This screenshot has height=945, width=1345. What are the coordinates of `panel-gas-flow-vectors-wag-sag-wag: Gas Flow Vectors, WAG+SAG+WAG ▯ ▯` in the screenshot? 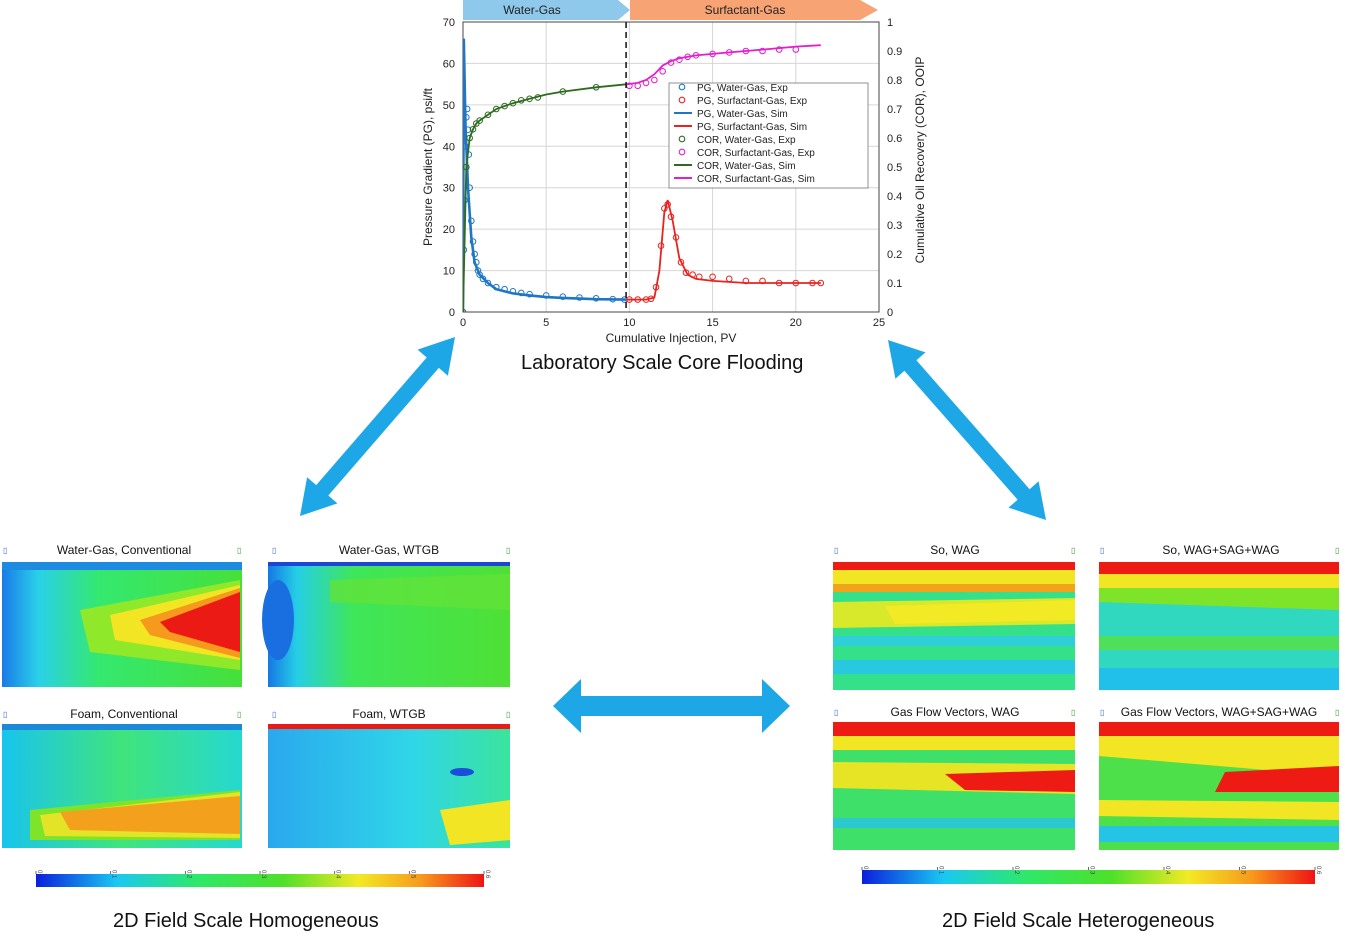 It's located at (1219, 777).